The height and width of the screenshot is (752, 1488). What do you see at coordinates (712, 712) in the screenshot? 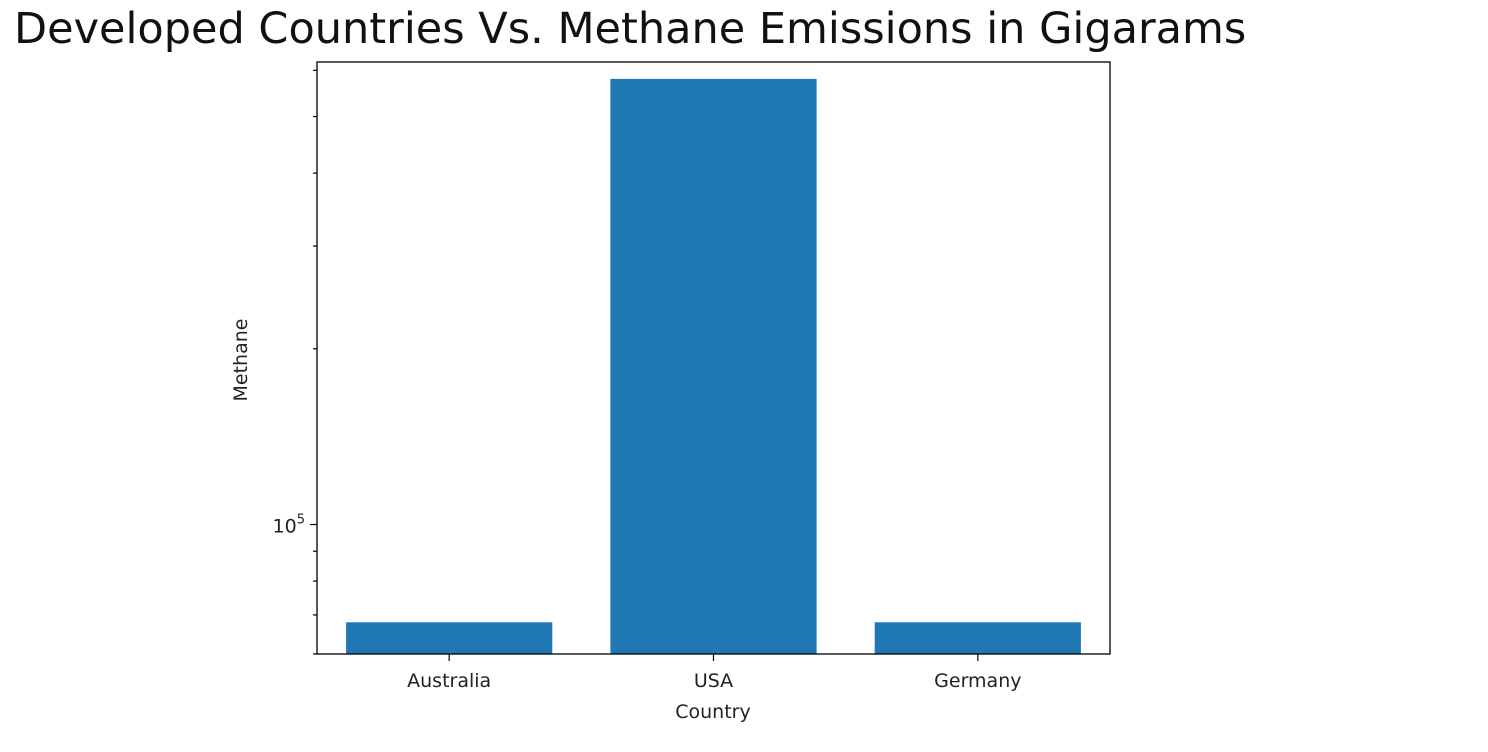
I see `x-axis-label: Country` at bounding box center [712, 712].